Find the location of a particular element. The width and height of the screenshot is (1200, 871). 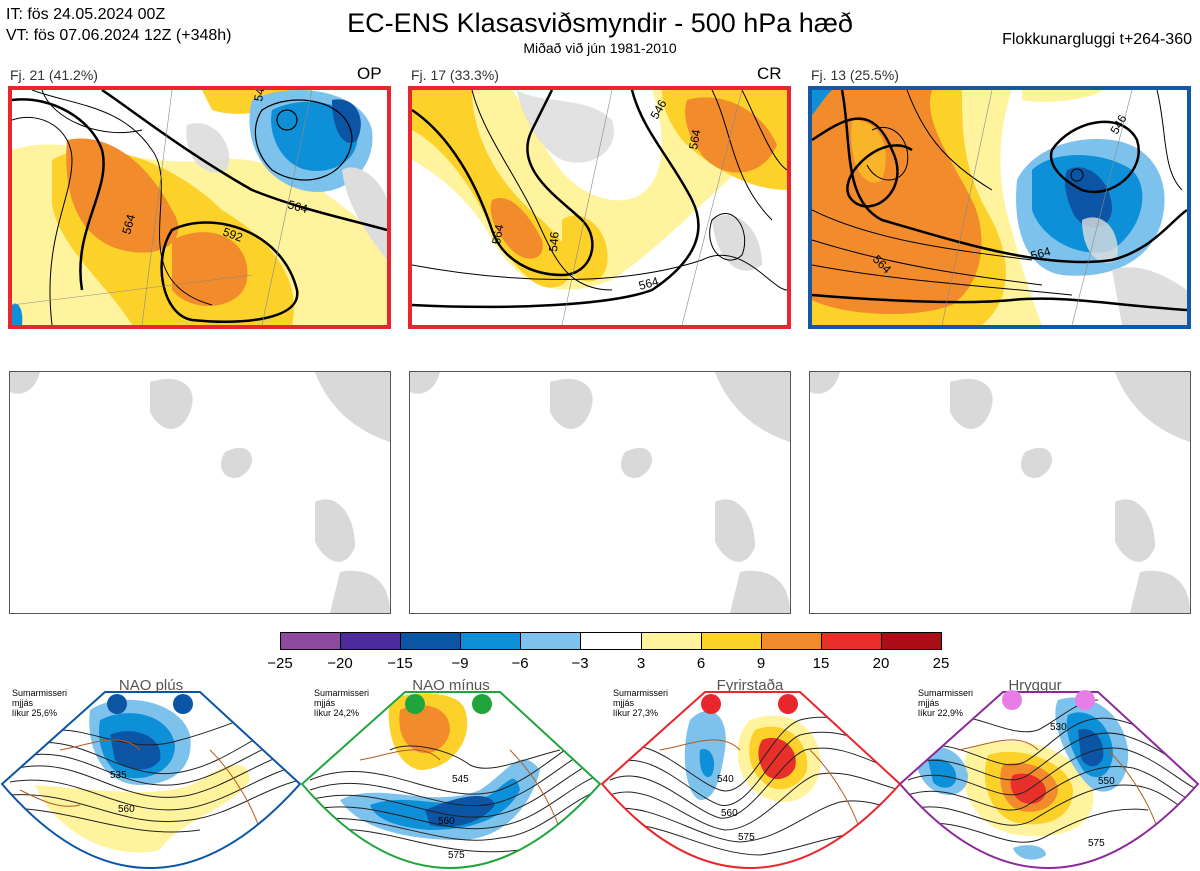

colorbar-tick: −25 is located at coordinates (280, 663).